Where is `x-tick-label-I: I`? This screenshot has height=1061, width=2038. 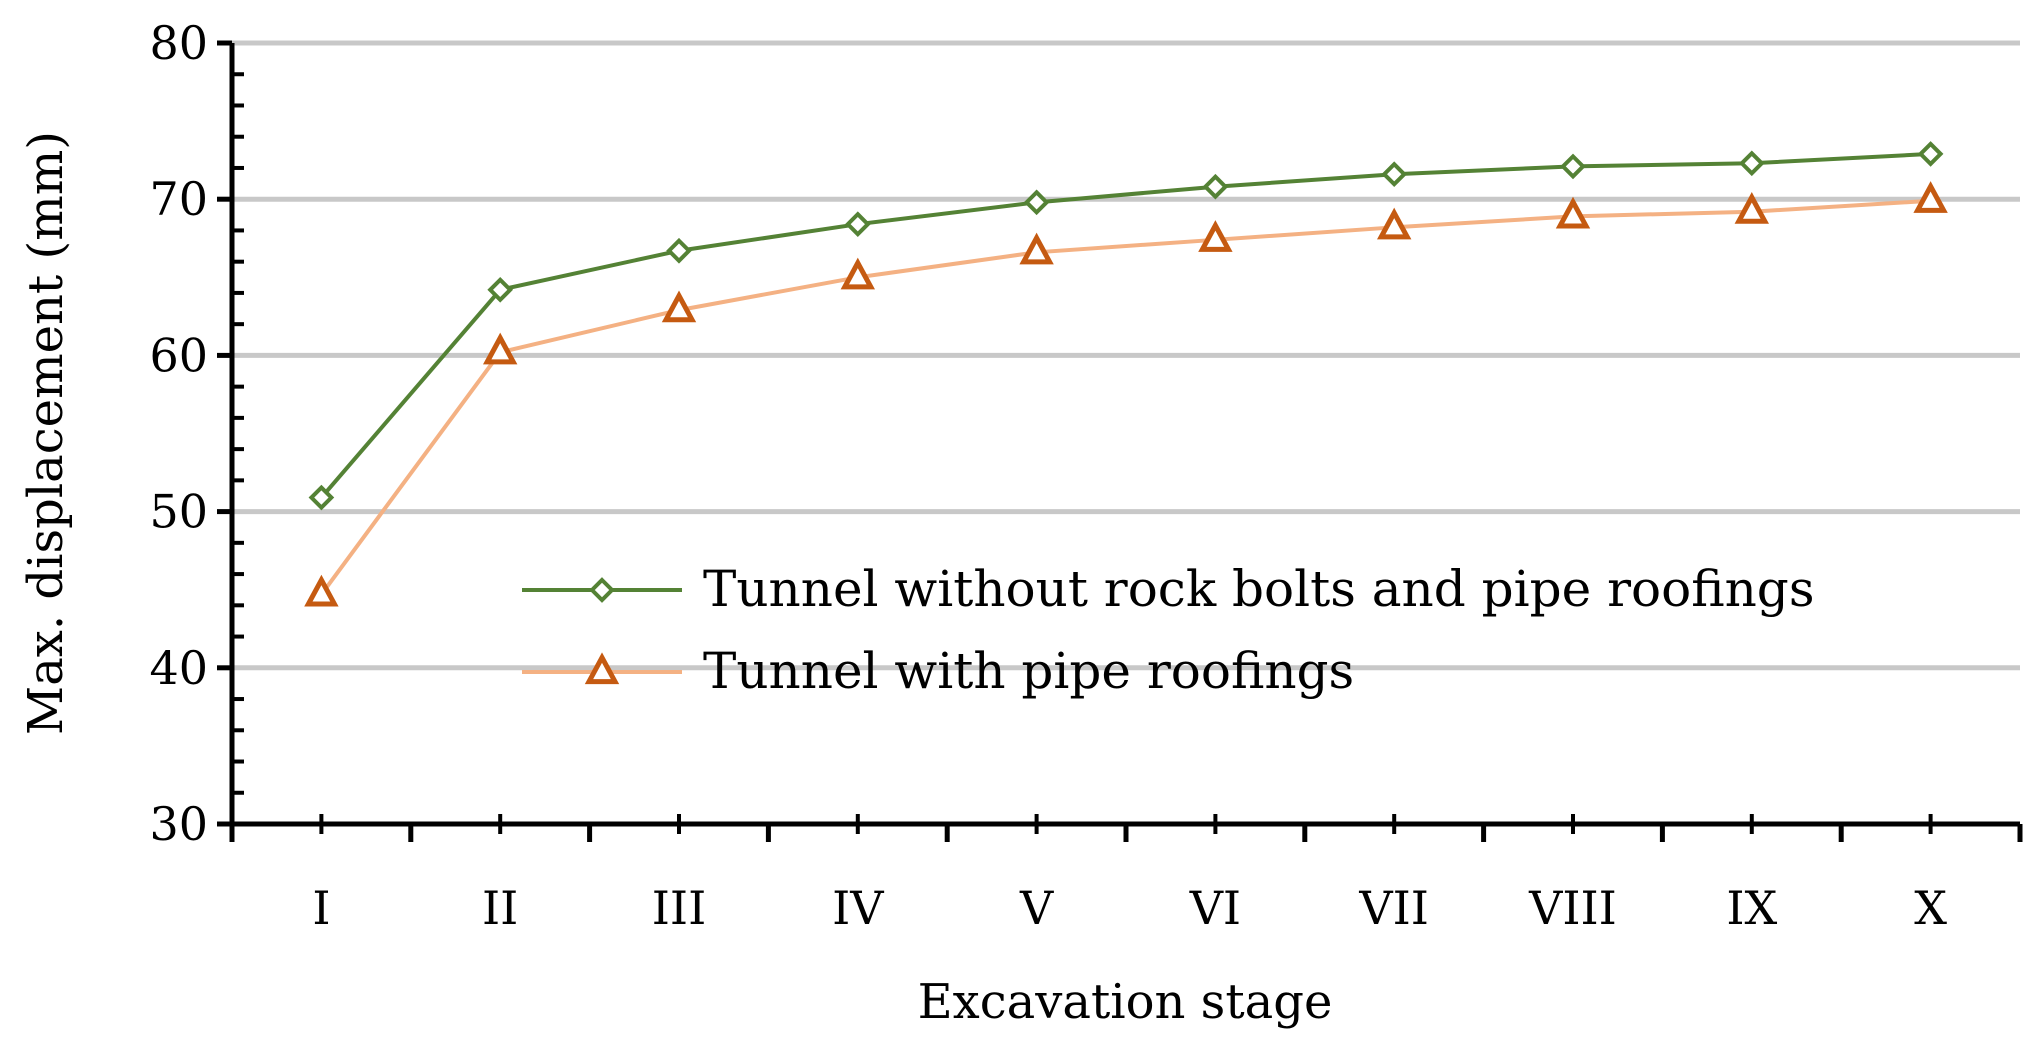
x-tick-label-I: I is located at coordinates (321, 908).